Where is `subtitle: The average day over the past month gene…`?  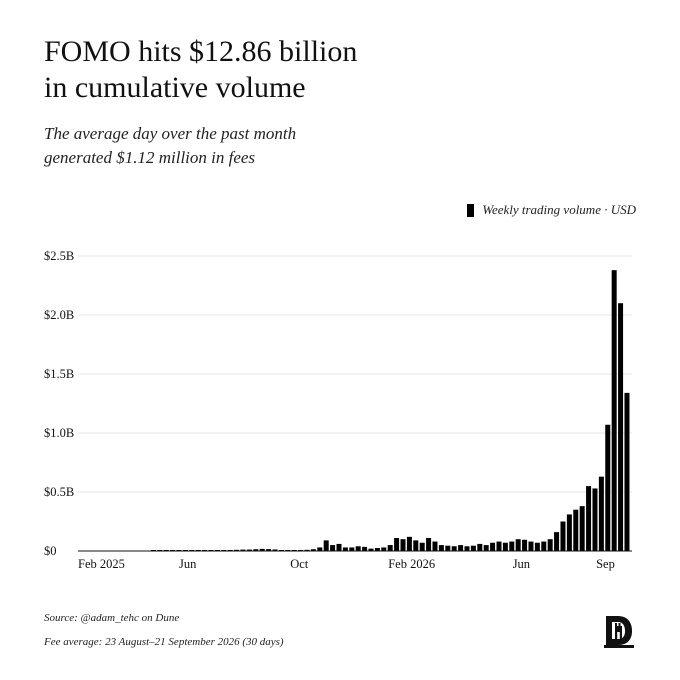
subtitle: The average day over the past month gene… is located at coordinates (344, 146).